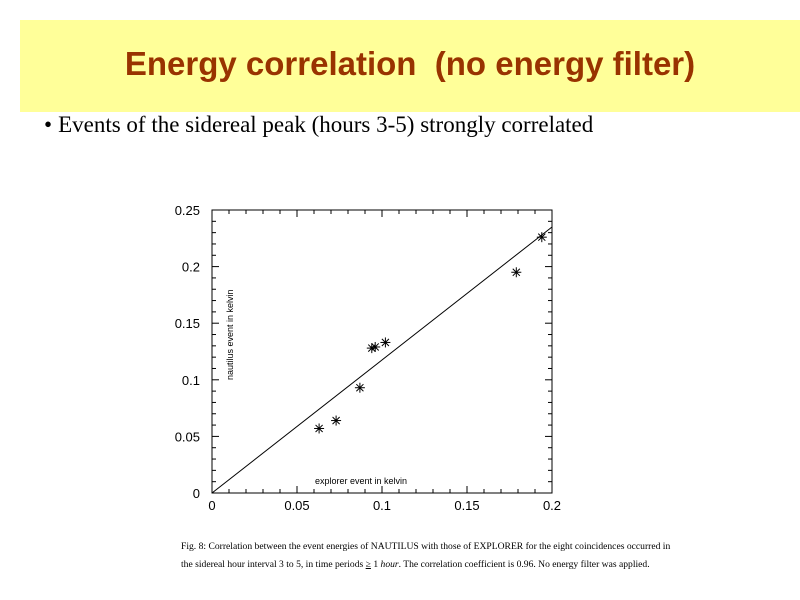 The height and width of the screenshot is (600, 800). What do you see at coordinates (368, 564) in the screenshot?
I see `caption-geq-symbol: ≥` at bounding box center [368, 564].